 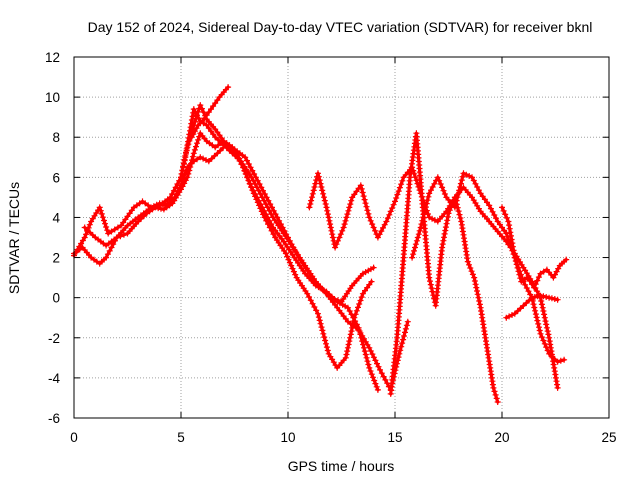 What do you see at coordinates (54, 418) in the screenshot?
I see `y-tick-label: -6` at bounding box center [54, 418].